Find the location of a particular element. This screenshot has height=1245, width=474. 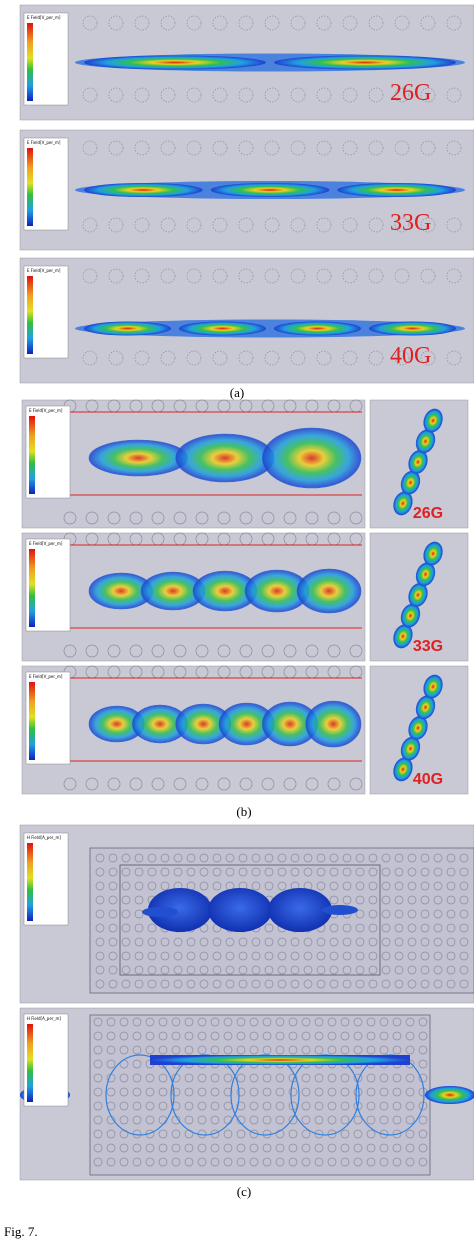

frequency-label: 33G is located at coordinates (428, 646).